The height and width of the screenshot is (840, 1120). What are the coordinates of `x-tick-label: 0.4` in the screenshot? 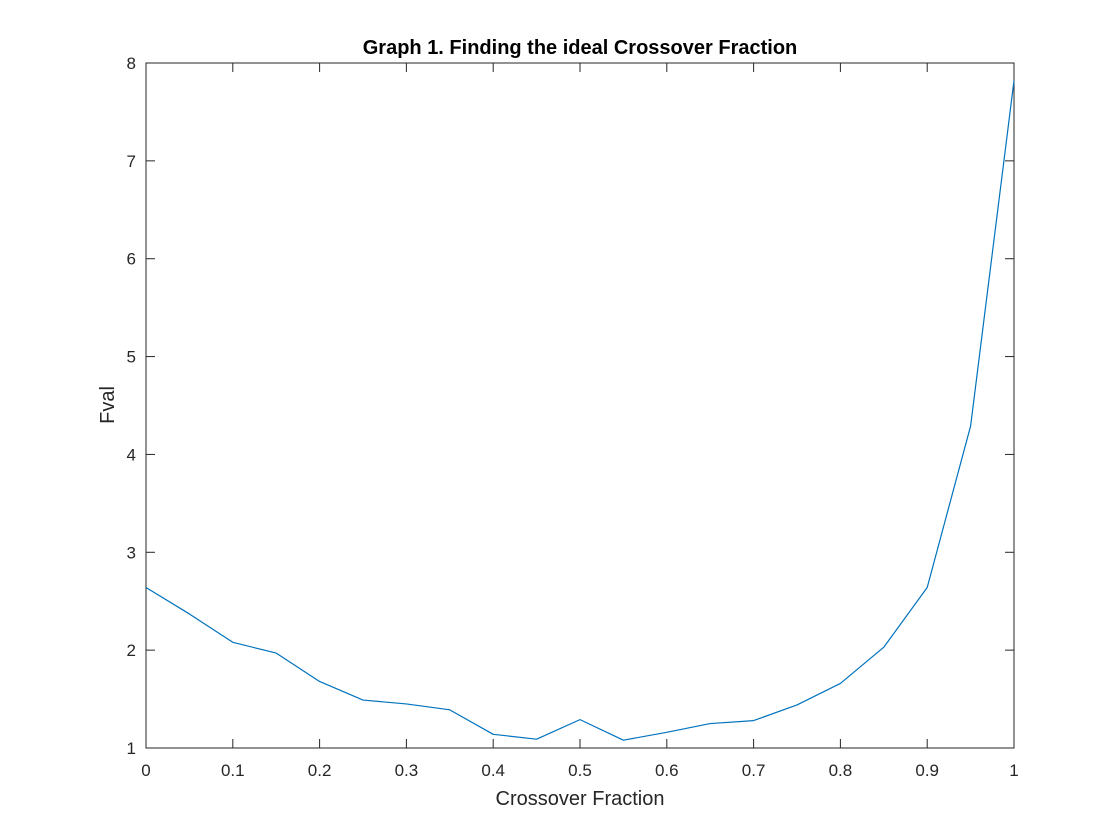 It's located at (493, 770).